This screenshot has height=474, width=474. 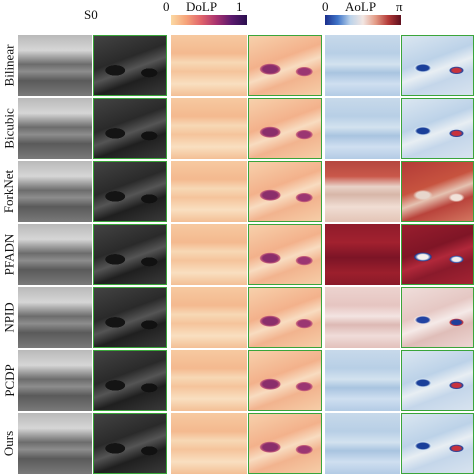 I want to click on row-label-text: Ours, so click(x=9, y=443).